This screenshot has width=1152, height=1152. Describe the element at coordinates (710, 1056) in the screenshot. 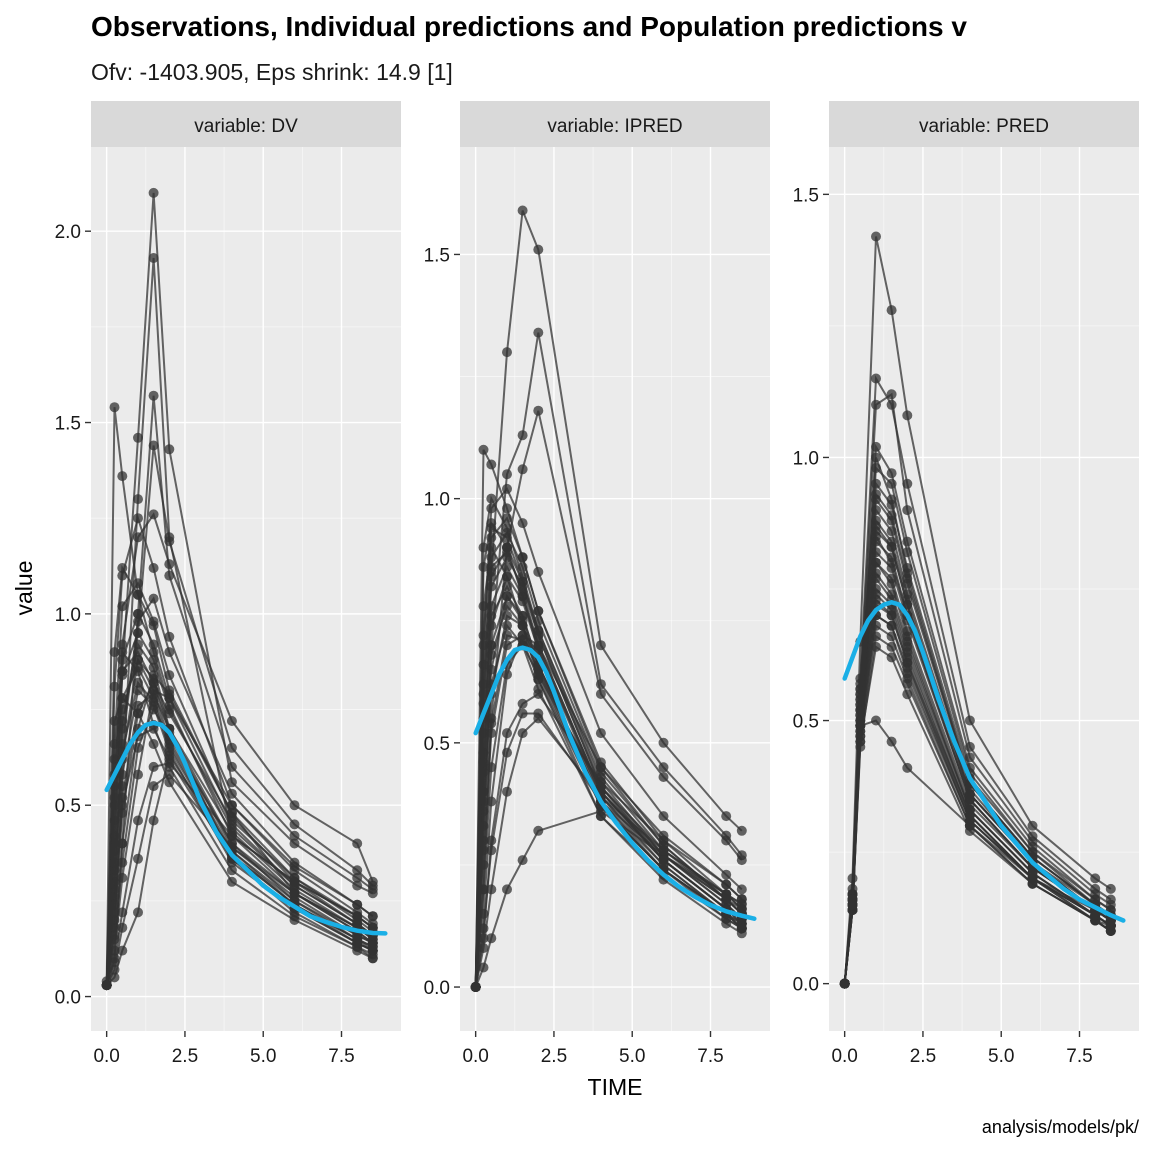

I see `x-tick-label-ipred: 7.5` at that location.